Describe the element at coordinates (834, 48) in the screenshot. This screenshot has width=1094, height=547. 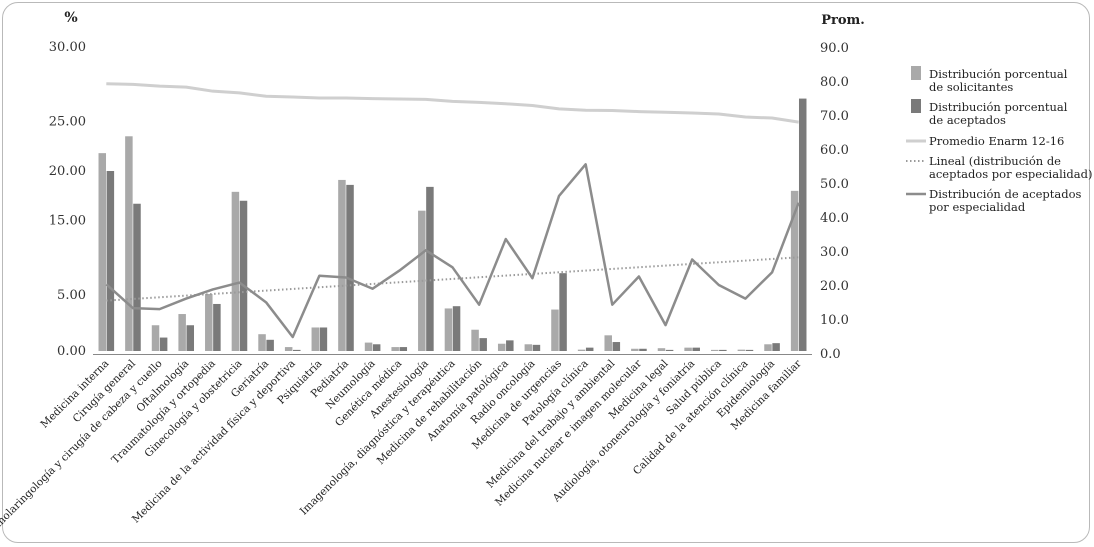
I see `right-tick-label: 90.0` at that location.